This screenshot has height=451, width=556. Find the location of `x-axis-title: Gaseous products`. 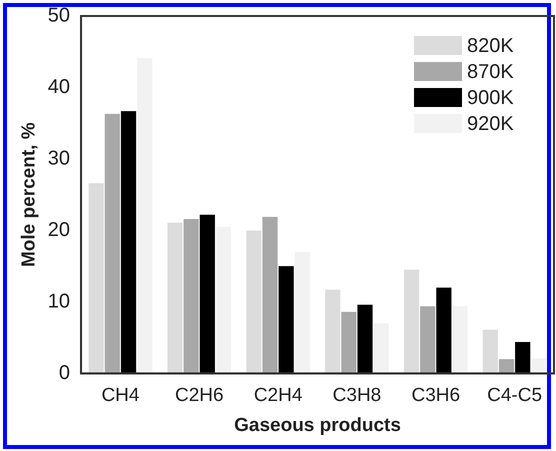

x-axis-title: Gaseous products is located at coordinates (317, 425).